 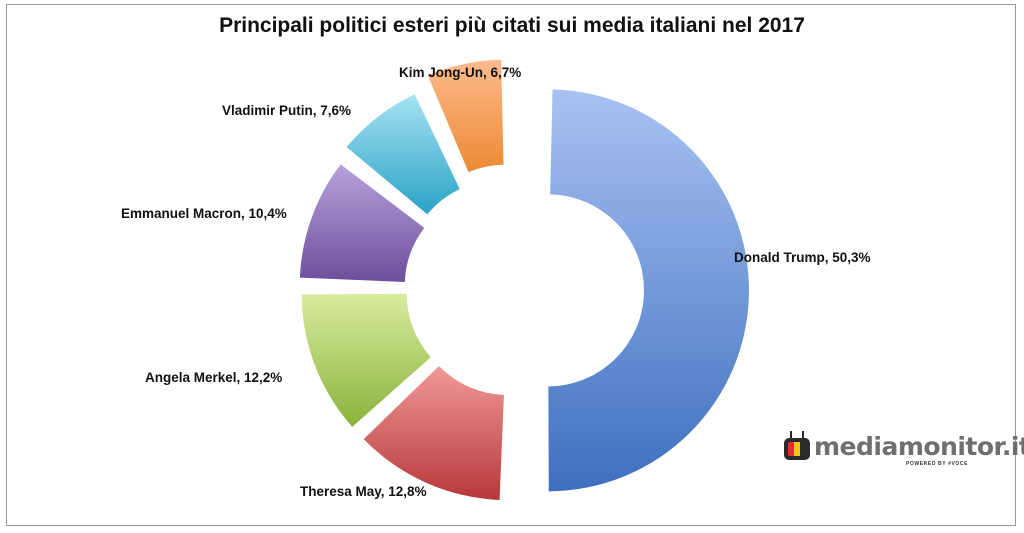 What do you see at coordinates (919, 446) in the screenshot?
I see `logo-text: mediamonitor.it` at bounding box center [919, 446].